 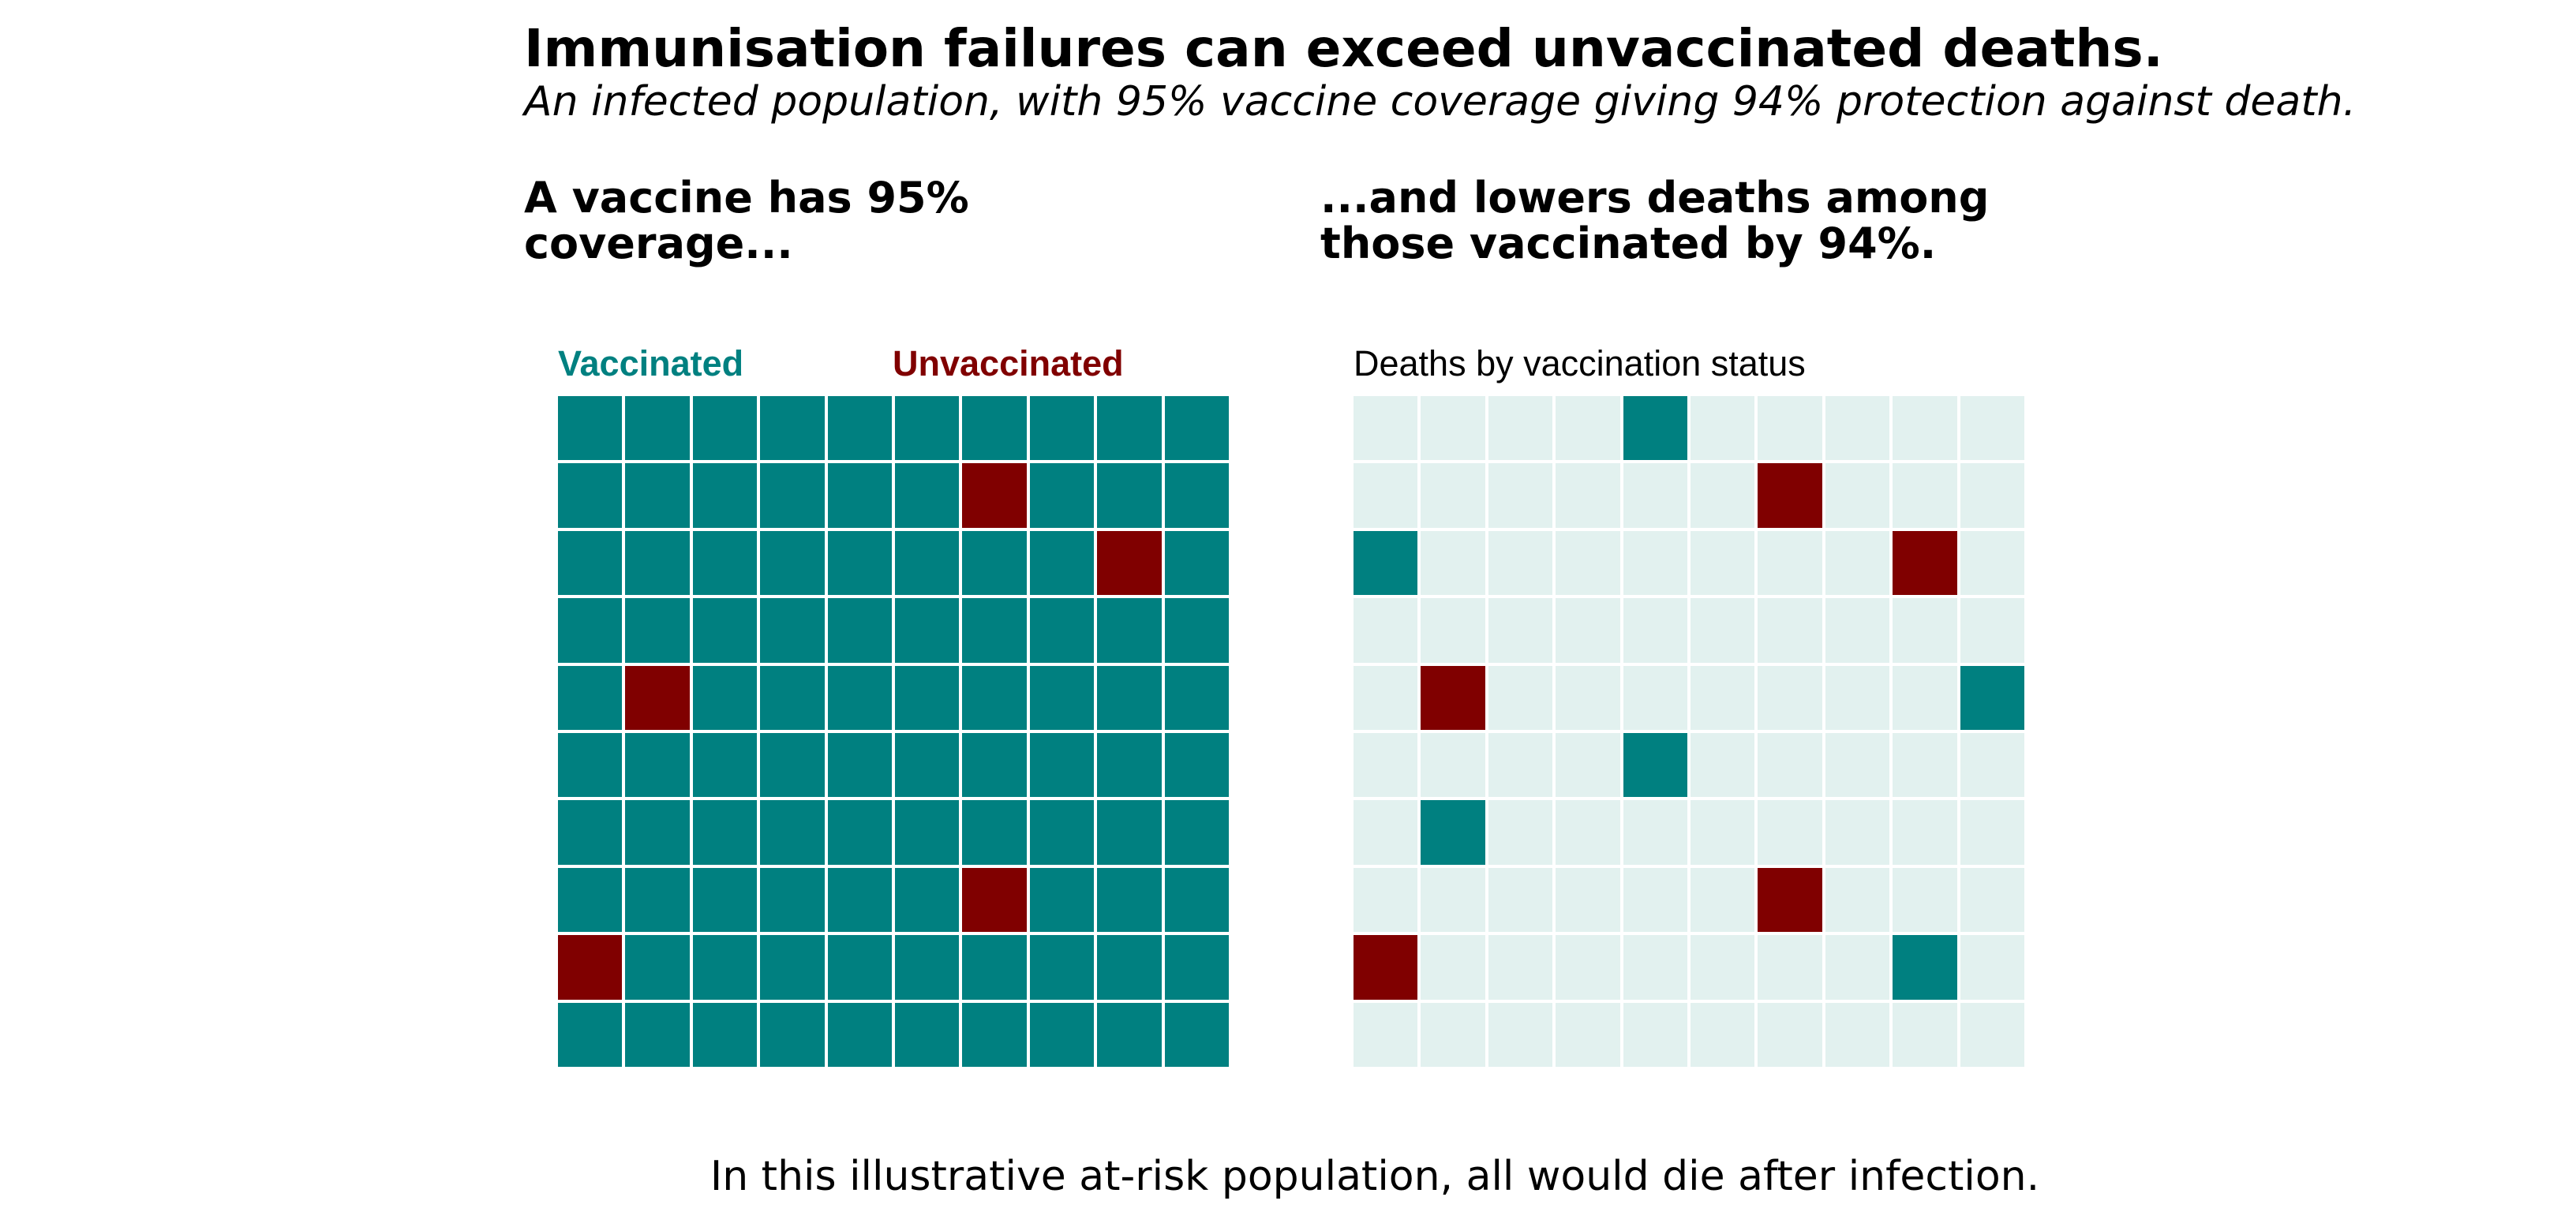 I want to click on left-panel-heading-line1: A vaccine has 95%, so click(x=746, y=198).